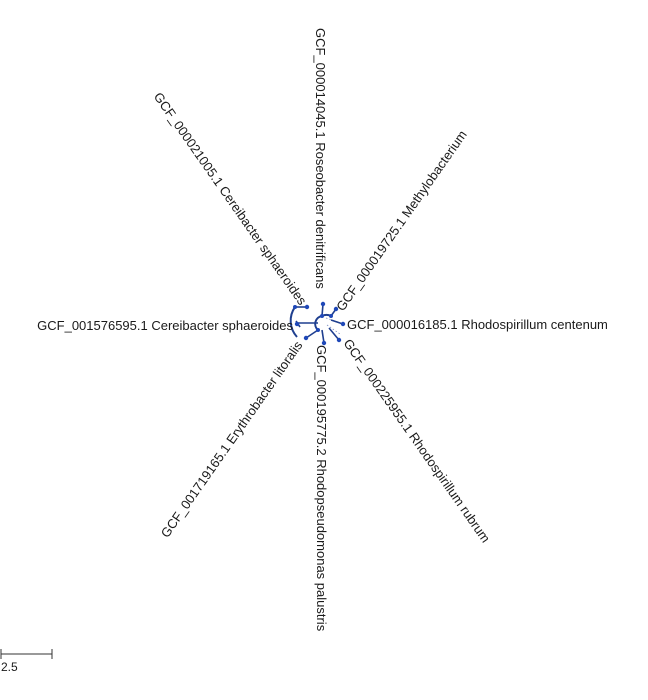 The width and height of the screenshot is (648, 700). Describe the element at coordinates (232, 439) in the screenshot. I see `leaf-label-erythrobacter: GCF_001719165.1 Erythrobacter litoralis` at that location.